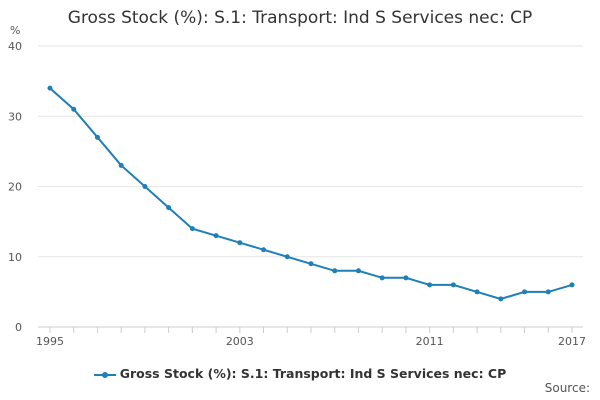 The image size is (600, 400). Describe the element at coordinates (104, 375) in the screenshot. I see `legend-line-marker-icon` at that location.